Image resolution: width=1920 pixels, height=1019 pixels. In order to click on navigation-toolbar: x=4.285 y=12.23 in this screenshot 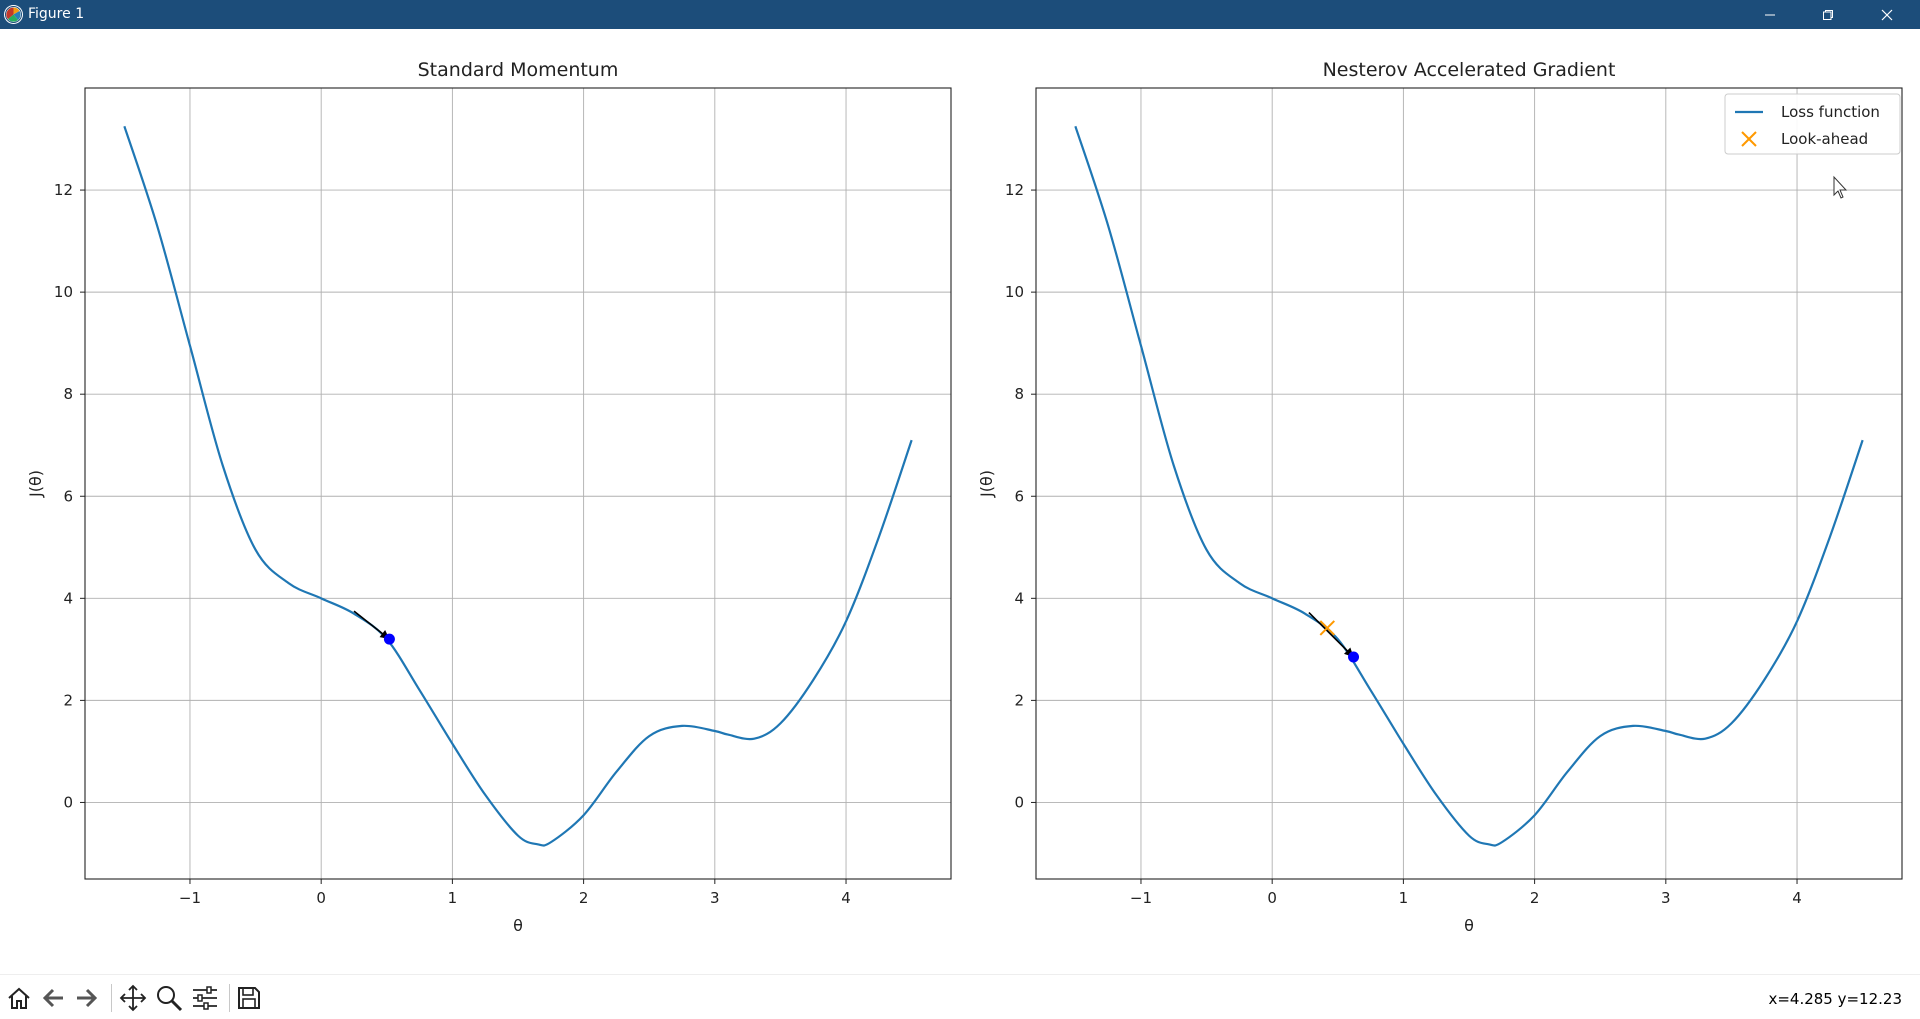, I will do `click(960, 996)`.